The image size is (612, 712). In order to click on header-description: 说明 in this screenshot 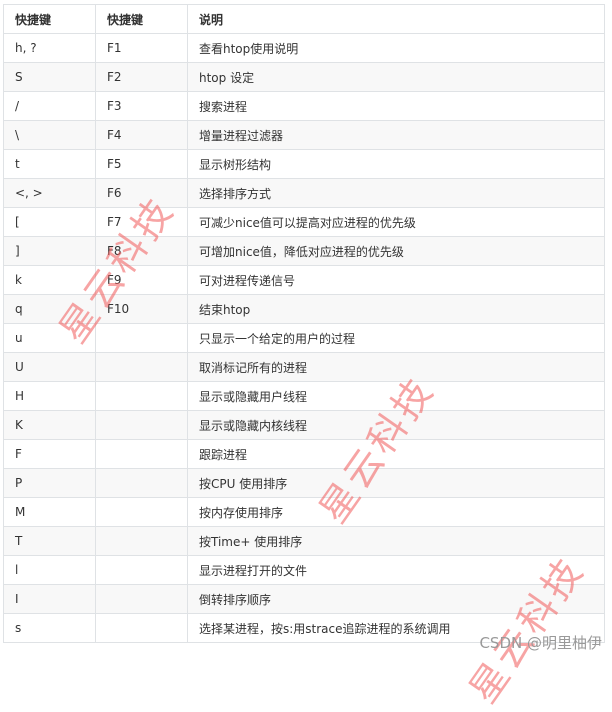, I will do `click(396, 19)`.